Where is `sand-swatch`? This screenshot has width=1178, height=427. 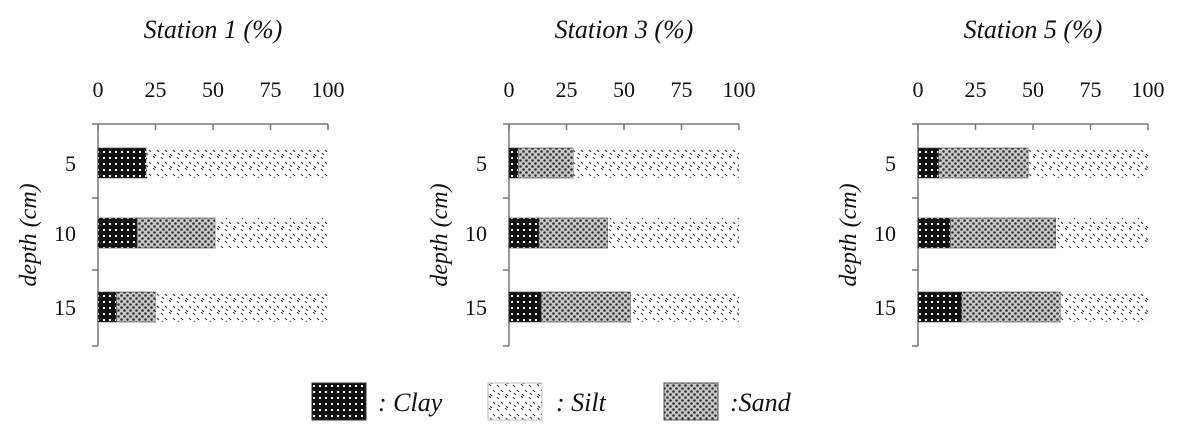
sand-swatch is located at coordinates (691, 401).